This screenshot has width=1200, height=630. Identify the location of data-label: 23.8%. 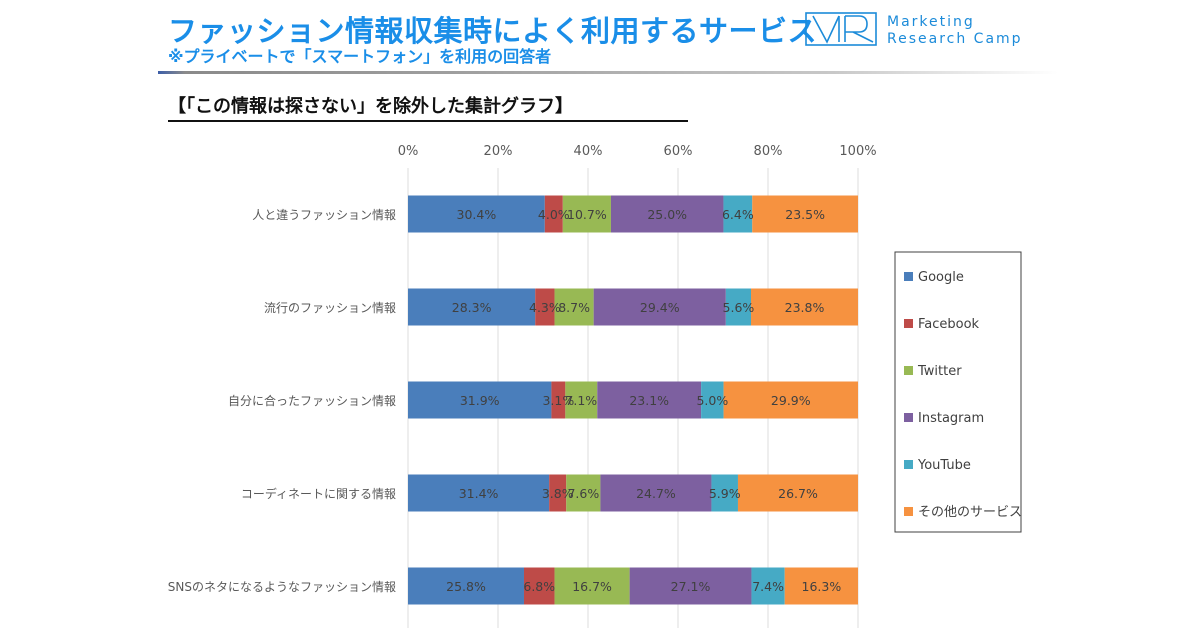
(805, 307).